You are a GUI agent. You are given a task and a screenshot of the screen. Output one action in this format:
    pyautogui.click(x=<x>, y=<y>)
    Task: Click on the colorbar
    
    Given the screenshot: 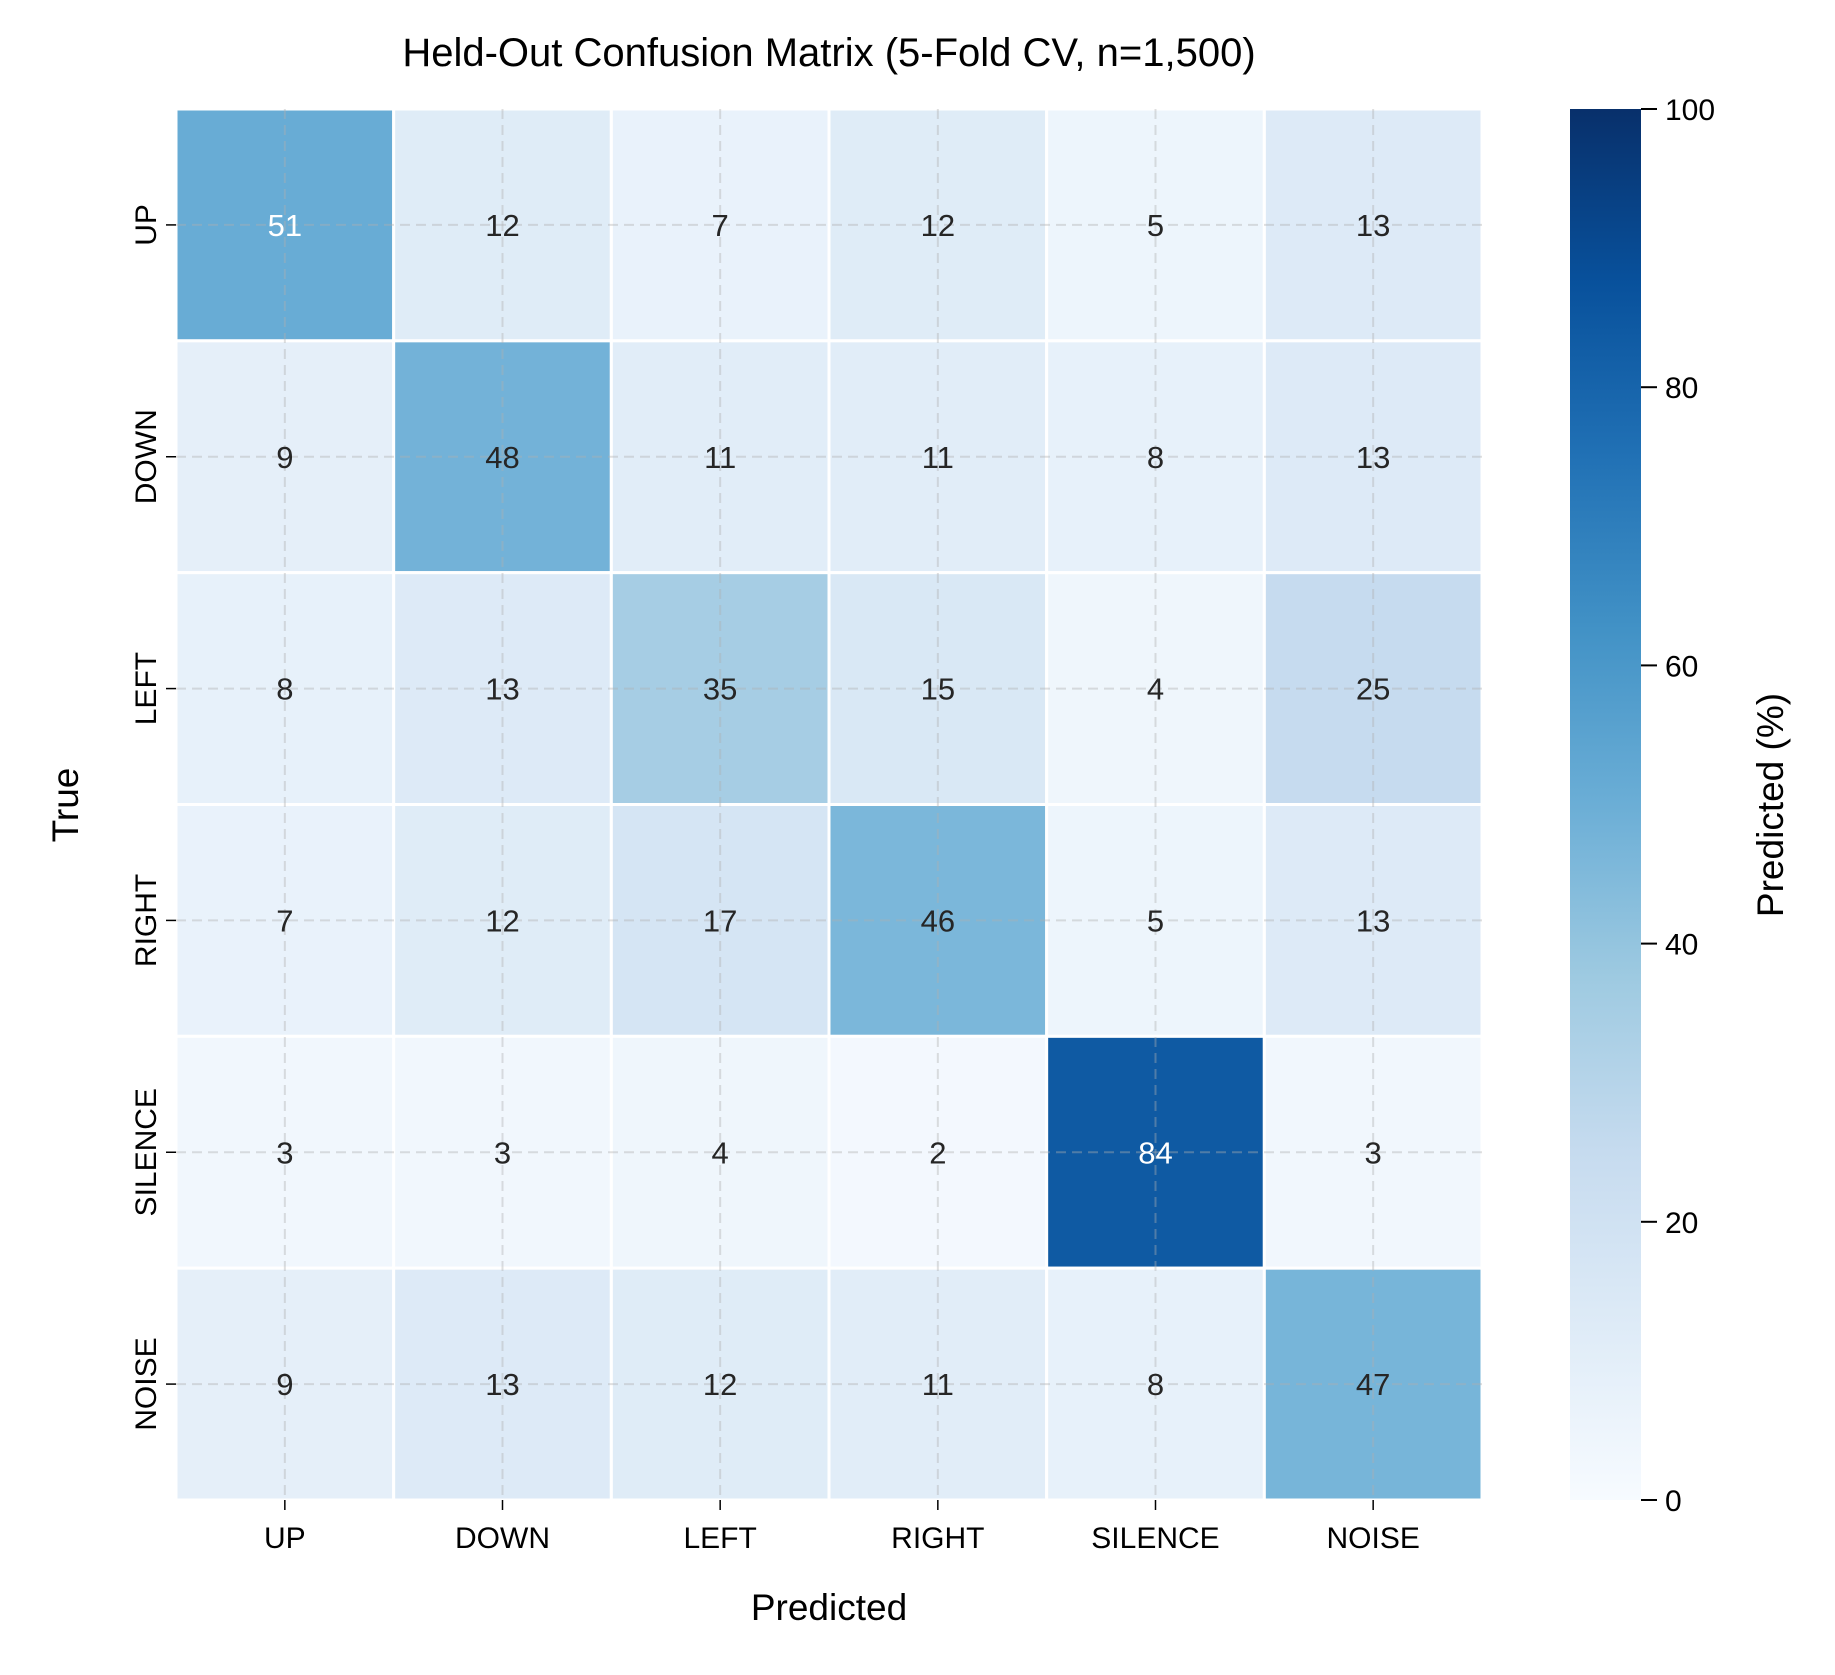 What is the action you would take?
    pyautogui.click(x=1605, y=804)
    